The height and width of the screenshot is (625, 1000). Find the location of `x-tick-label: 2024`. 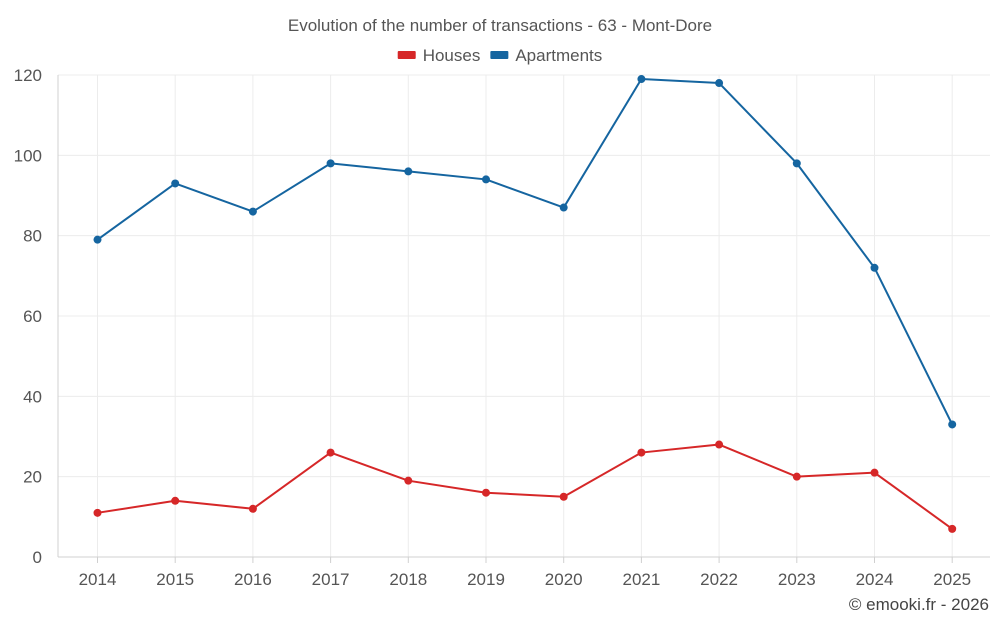

x-tick-label: 2024 is located at coordinates (875, 579).